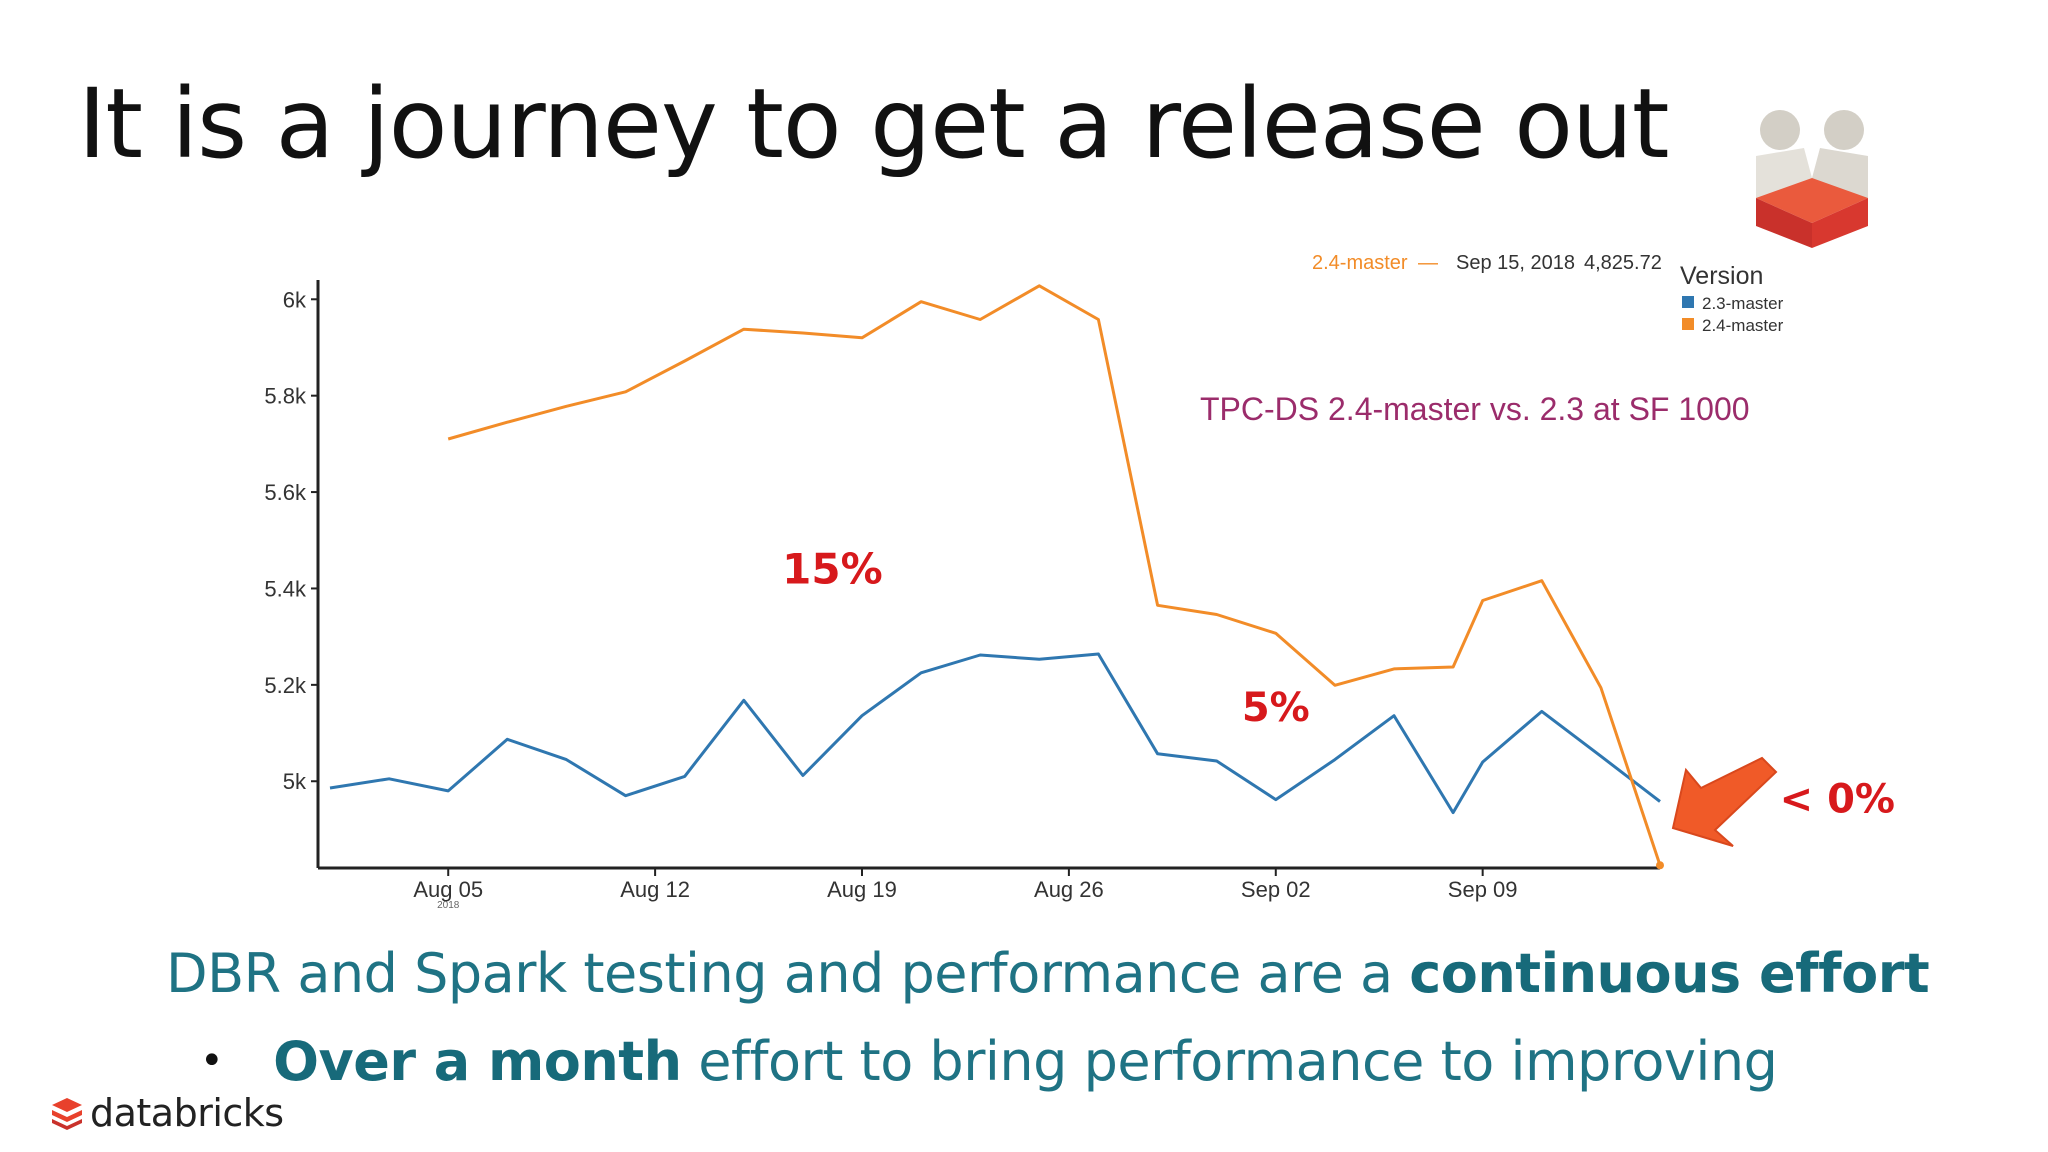  Describe the element at coordinates (1623, 263) in the screenshot. I see `tooltip-value: 4,825.72` at that location.